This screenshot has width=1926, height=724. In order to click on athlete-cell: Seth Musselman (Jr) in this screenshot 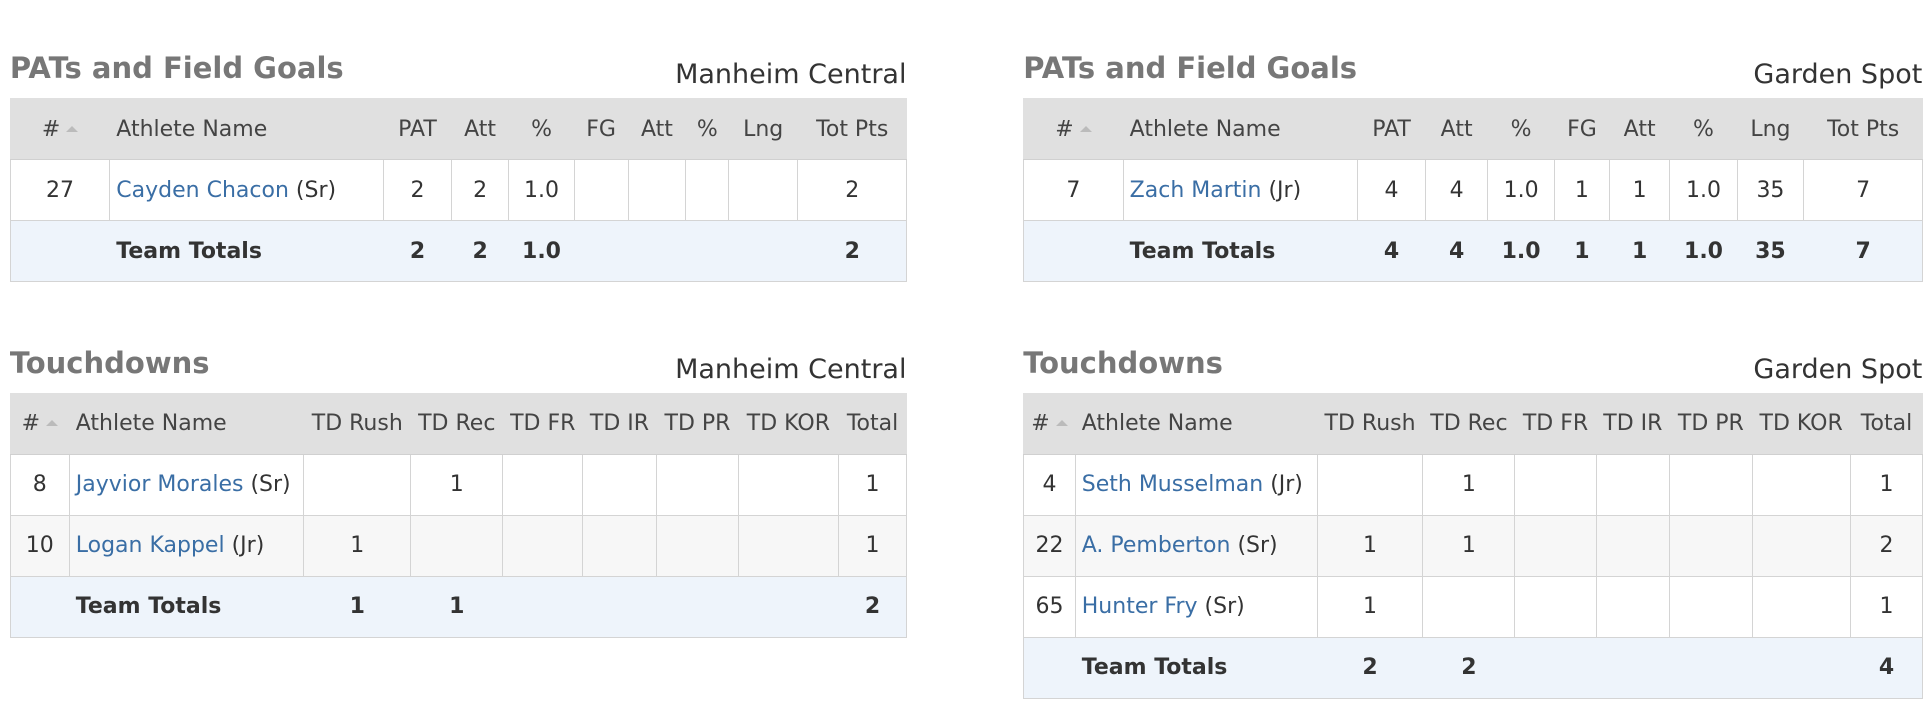, I will do `click(1196, 484)`.